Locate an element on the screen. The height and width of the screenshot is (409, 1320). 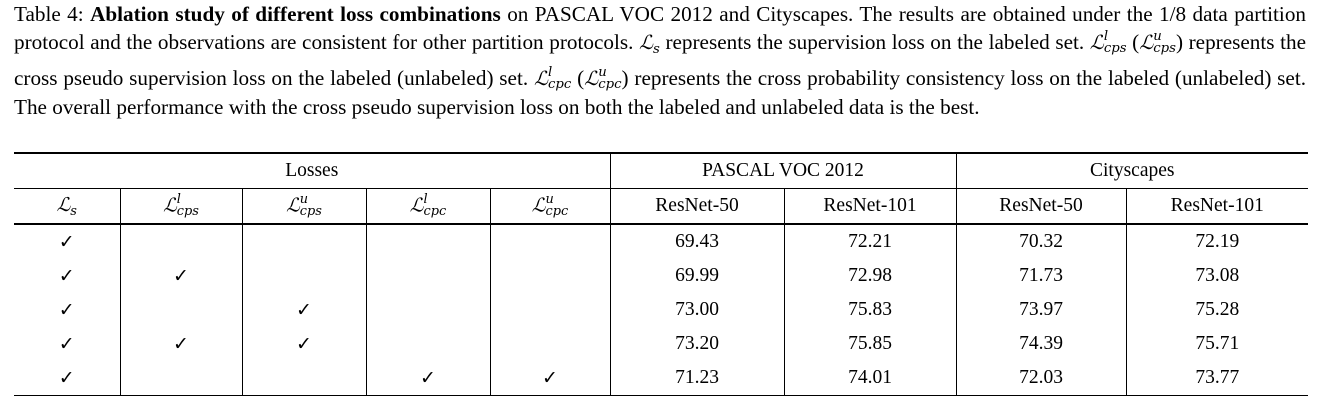
header-voc-resnet101: ResNet-101 is located at coordinates (870, 206).